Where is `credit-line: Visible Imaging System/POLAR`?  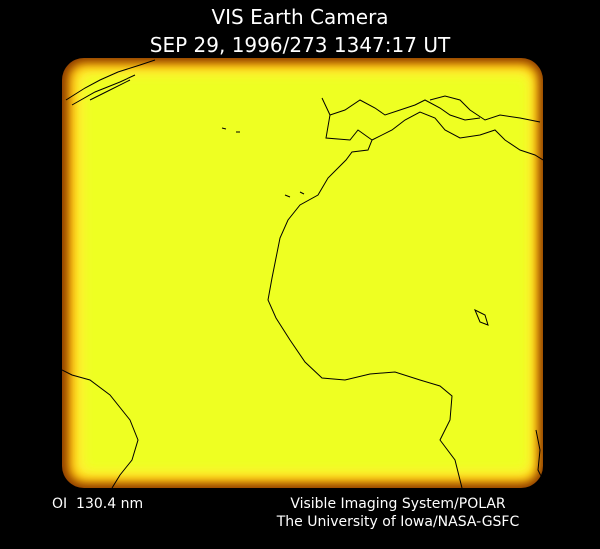 credit-line: Visible Imaging System/POLAR is located at coordinates (398, 504).